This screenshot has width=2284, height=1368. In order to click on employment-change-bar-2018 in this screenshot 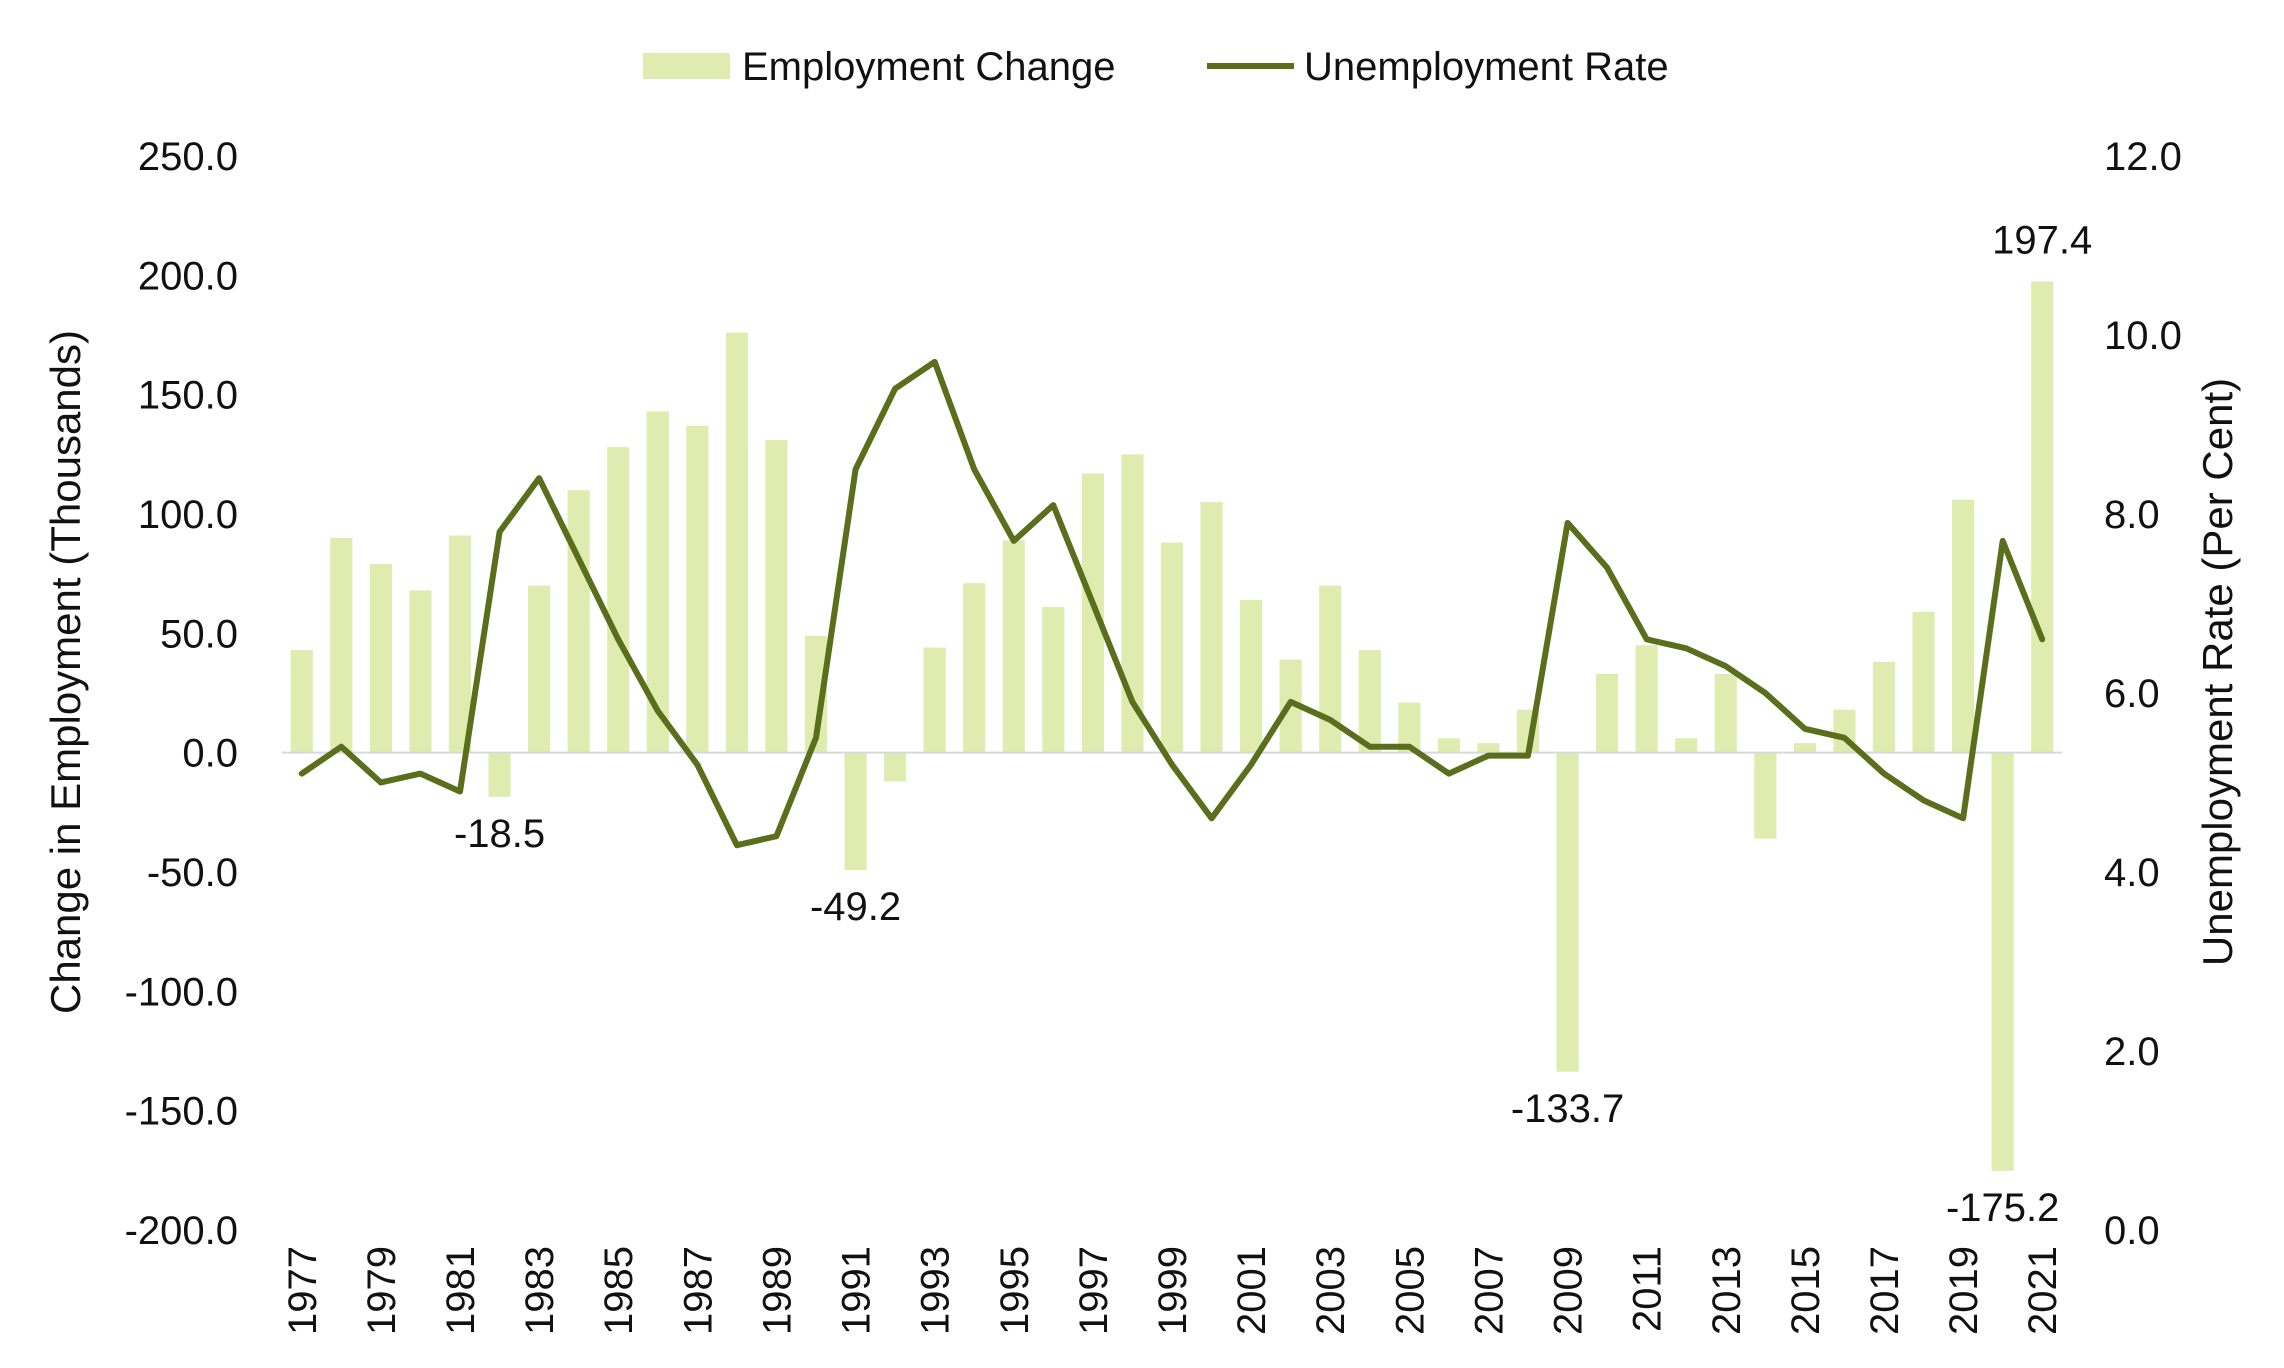, I will do `click(1923, 682)`.